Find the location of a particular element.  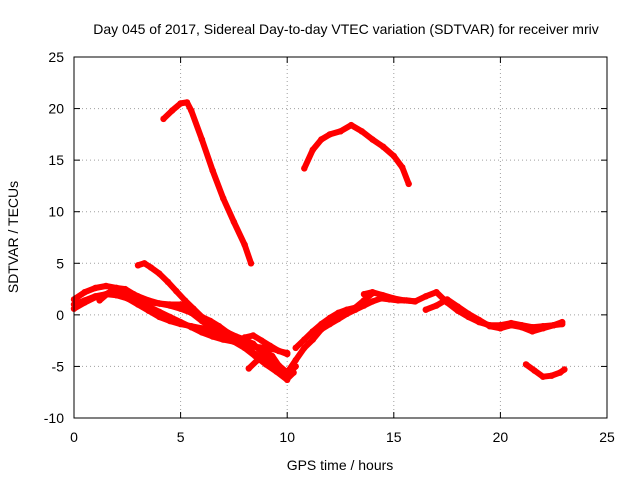

x-tick-label: 5 is located at coordinates (181, 437).